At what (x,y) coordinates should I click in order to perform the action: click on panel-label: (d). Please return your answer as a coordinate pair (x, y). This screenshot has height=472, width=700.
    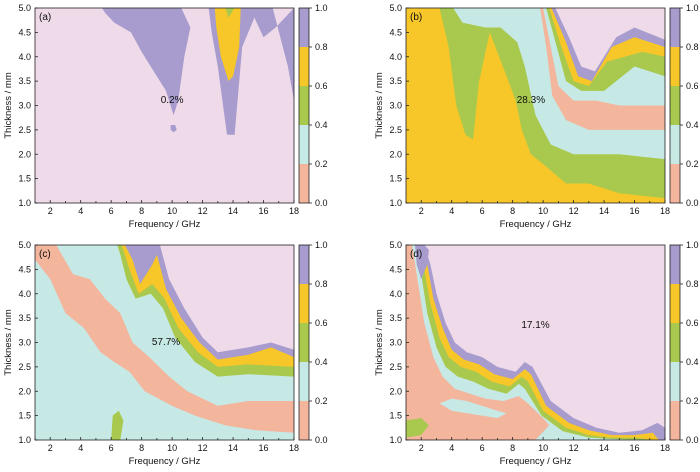
    Looking at the image, I should click on (416, 254).